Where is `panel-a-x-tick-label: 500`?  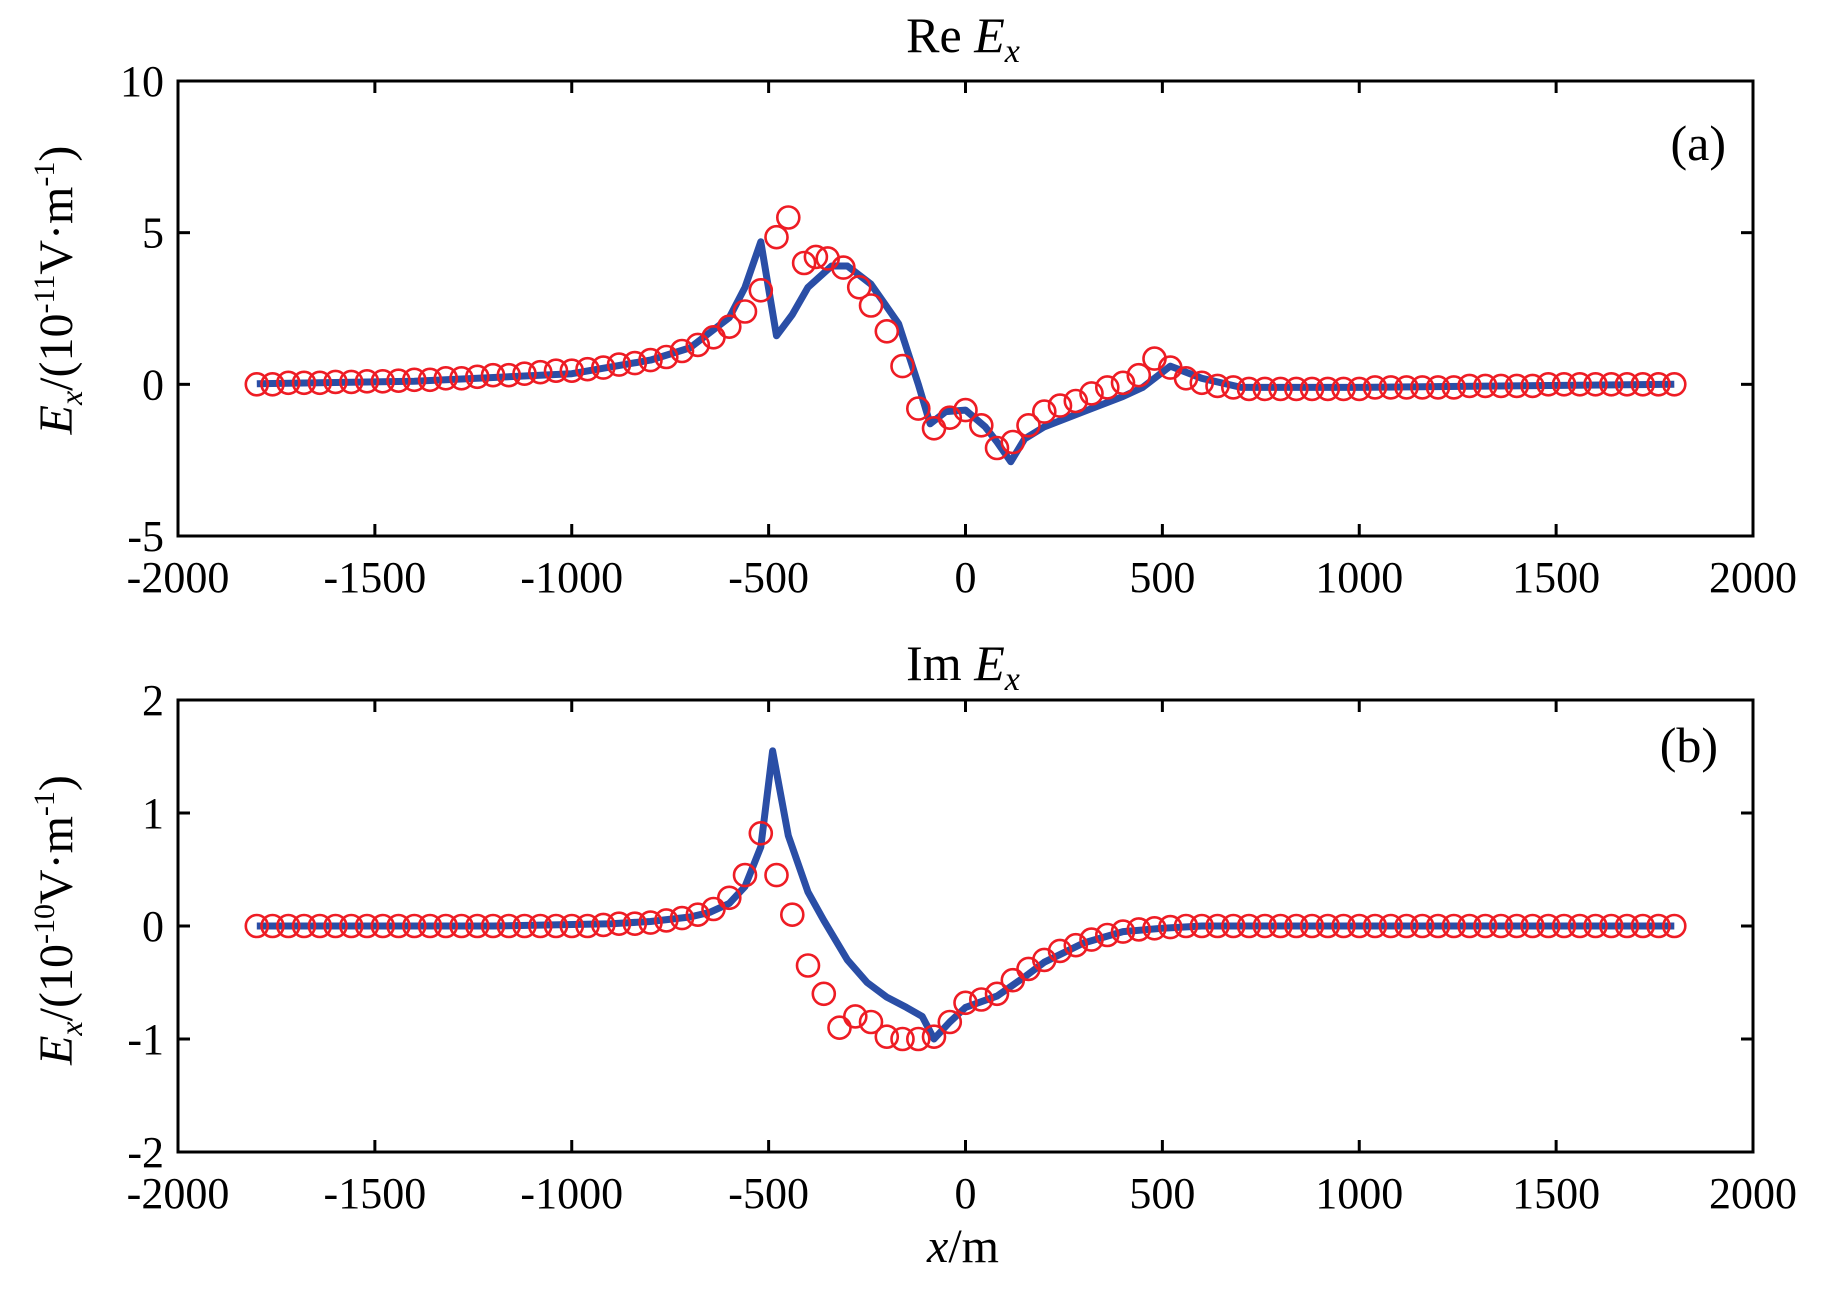
panel-a-x-tick-label: 500 is located at coordinates (1162, 577).